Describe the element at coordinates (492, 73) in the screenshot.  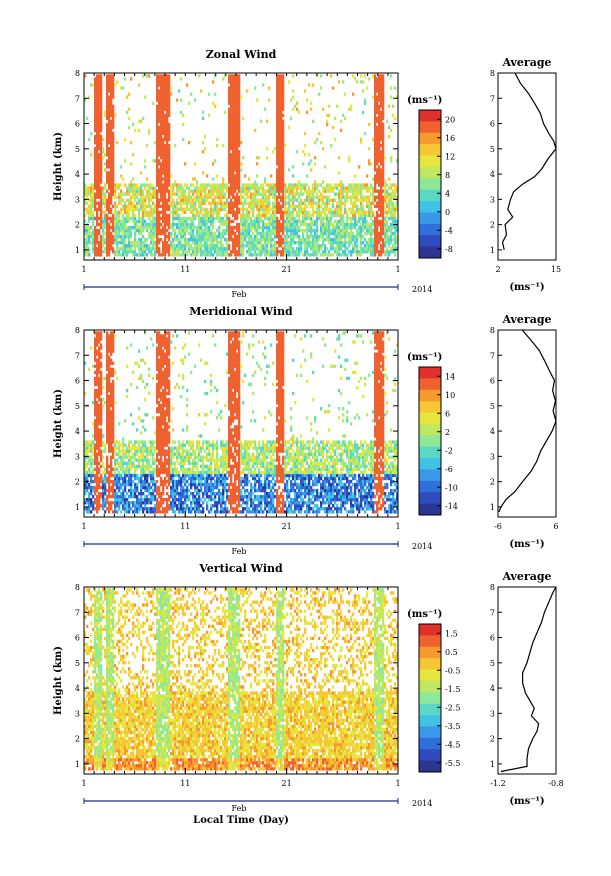
I see `average-y-tick-label: 8` at that location.